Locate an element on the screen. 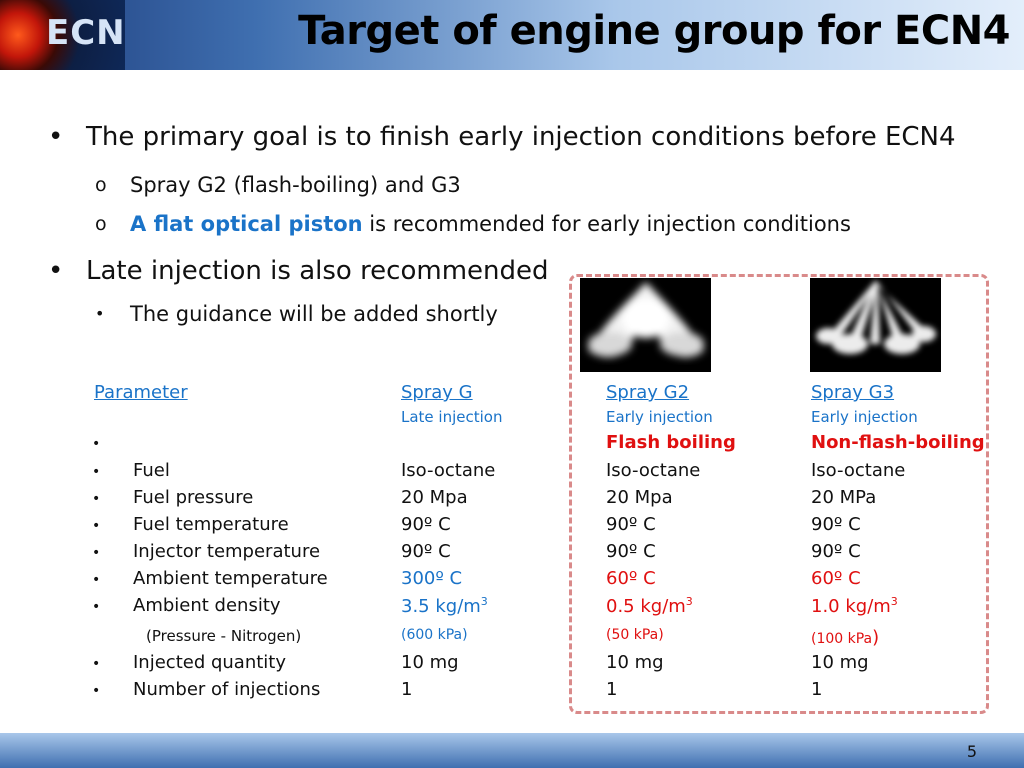 The height and width of the screenshot is (768, 1024). cell-g3: Iso-octane is located at coordinates (858, 470).